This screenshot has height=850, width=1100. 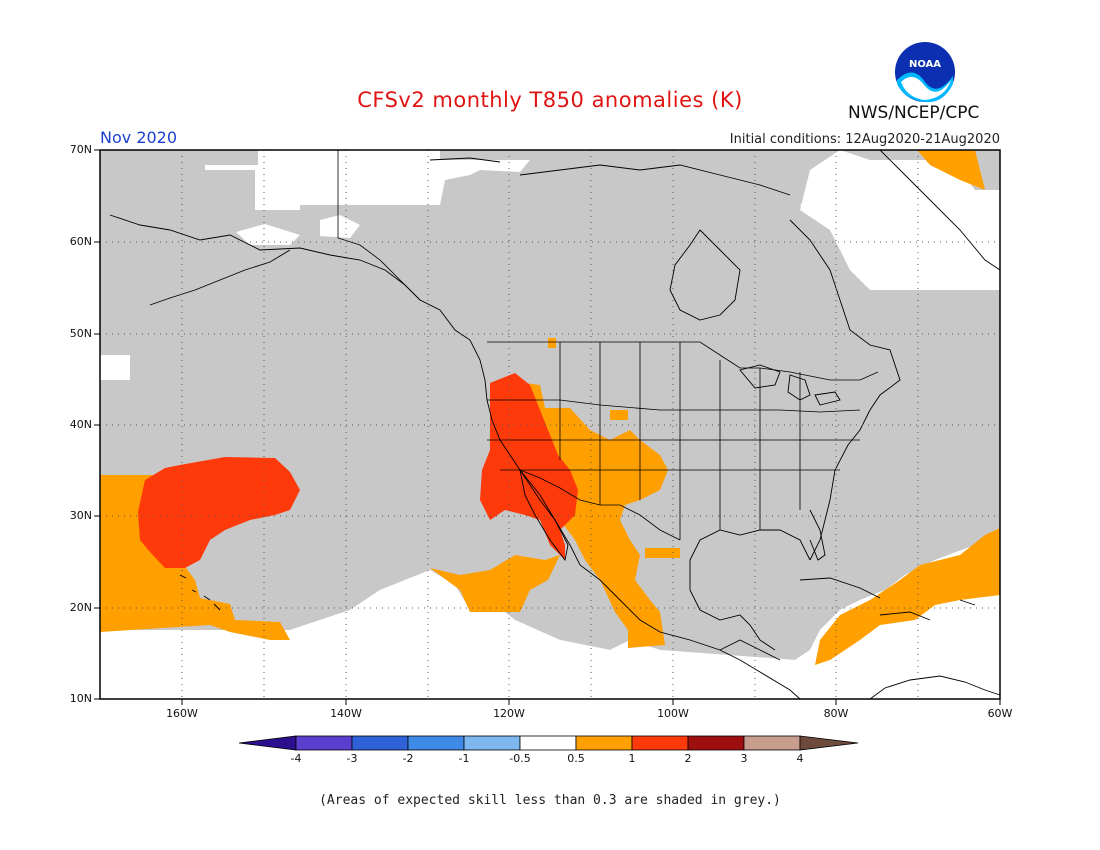 I want to click on lon-label-160w: 160W, so click(x=182, y=713).